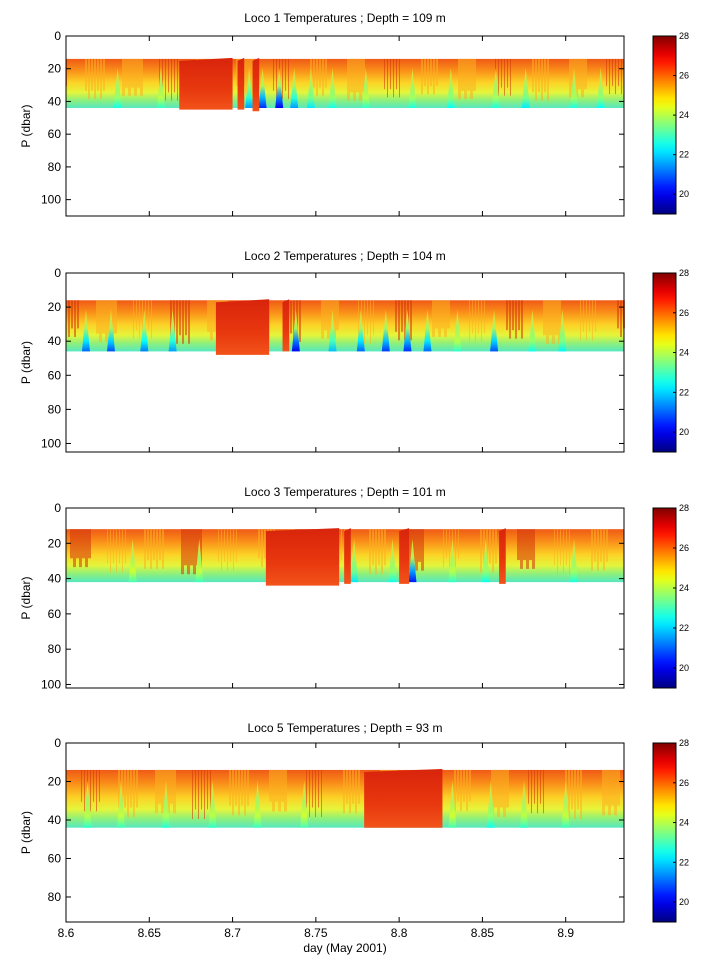 The width and height of the screenshot is (724, 973). Describe the element at coordinates (684, 902) in the screenshot. I see `colorbar-tick-label: 20` at that location.